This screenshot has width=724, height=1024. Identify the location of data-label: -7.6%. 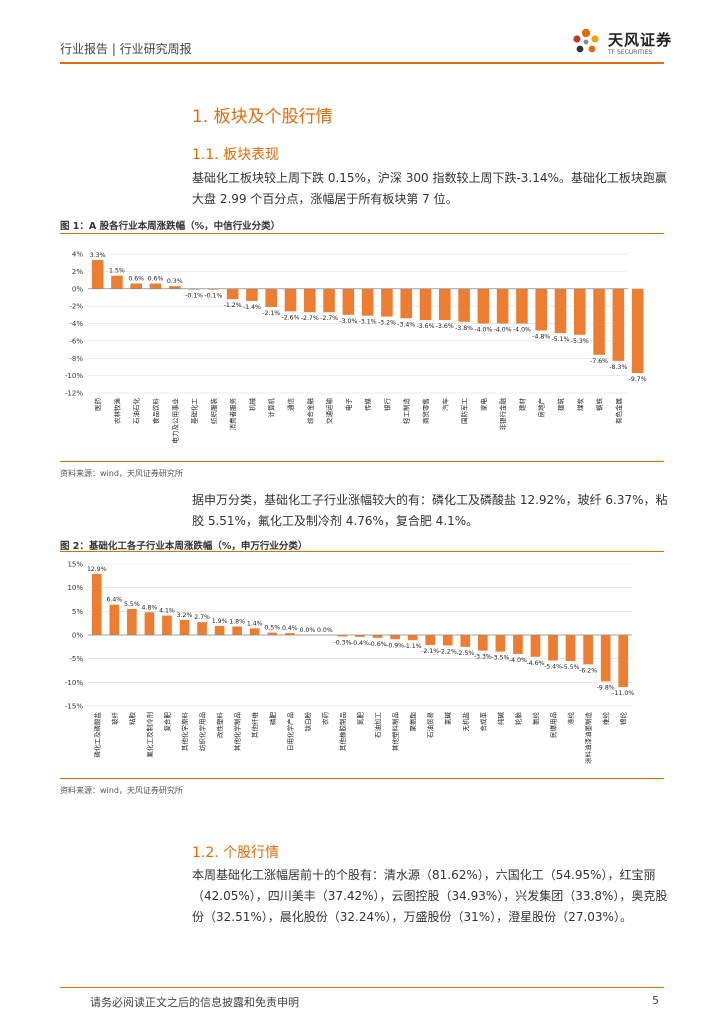
(599, 361).